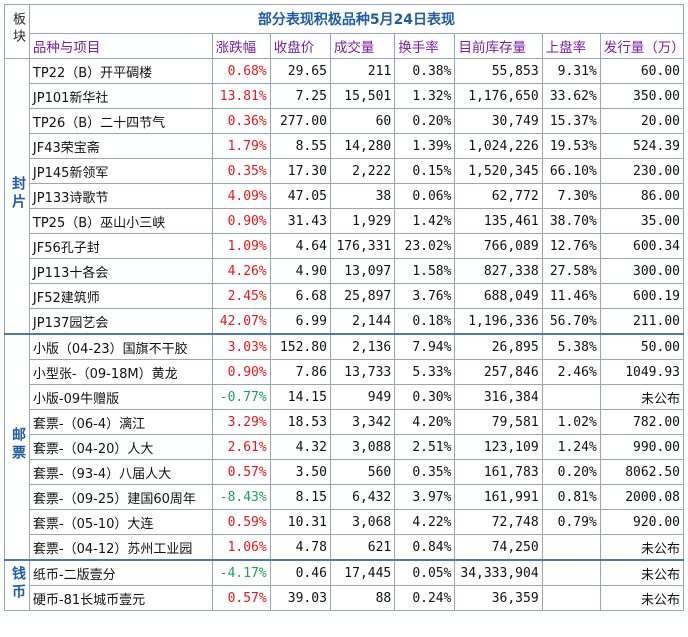 The height and width of the screenshot is (637, 688). Describe the element at coordinates (425, 497) in the screenshot. I see `cell-turnover: 3.97%` at that location.